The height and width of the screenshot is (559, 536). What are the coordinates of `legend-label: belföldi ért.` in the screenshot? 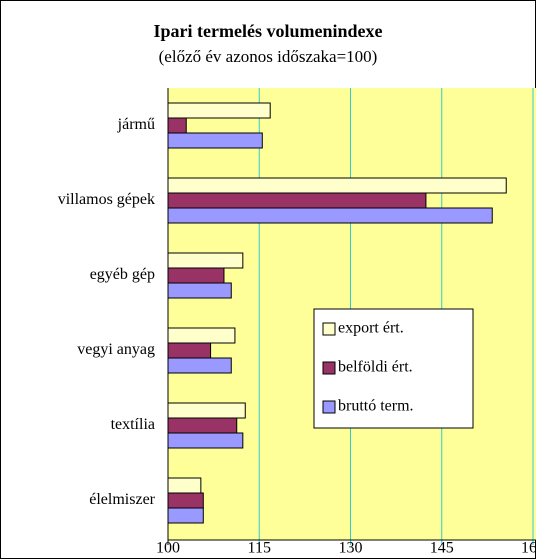 It's located at (375, 367).